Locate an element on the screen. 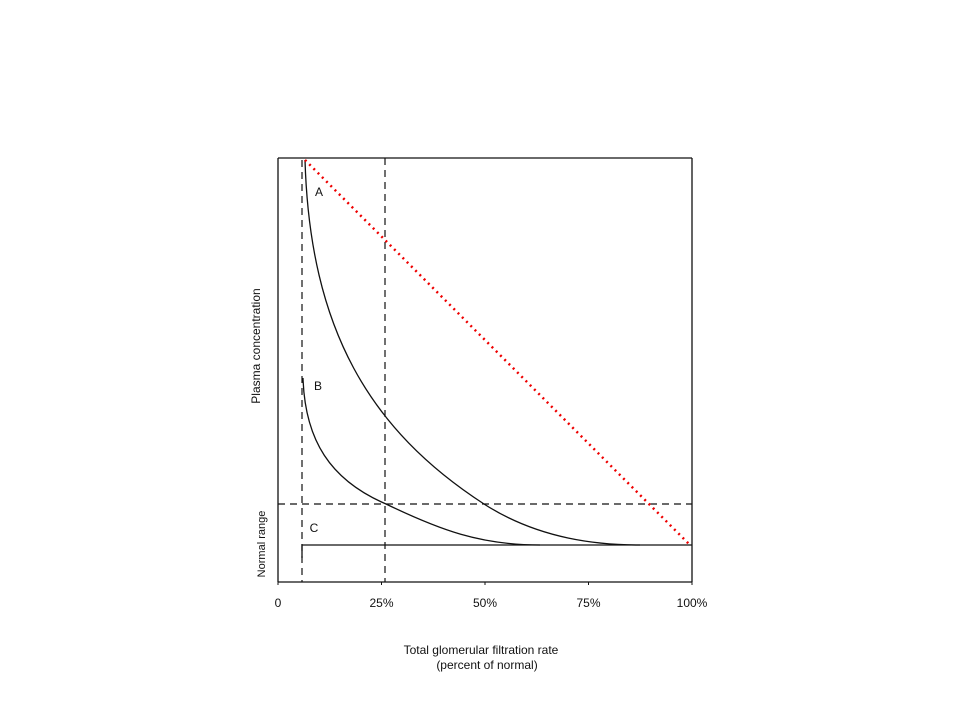 The image size is (960, 720). x-axis-subtitle: (percent of normal) is located at coordinates (486, 665).